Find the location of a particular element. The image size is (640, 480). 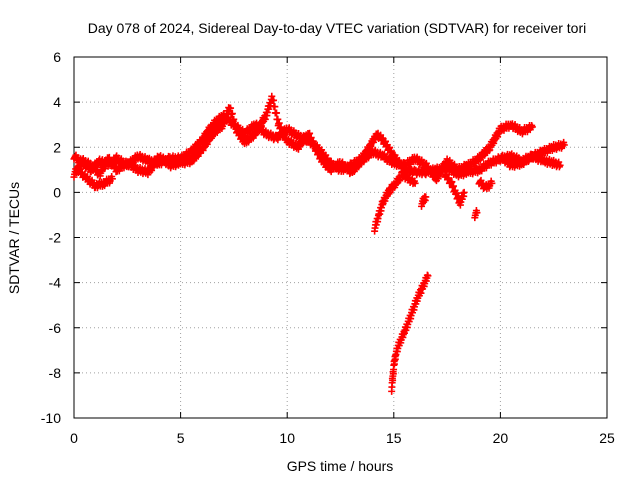

y-tick-label: -4 is located at coordinates (55, 283).